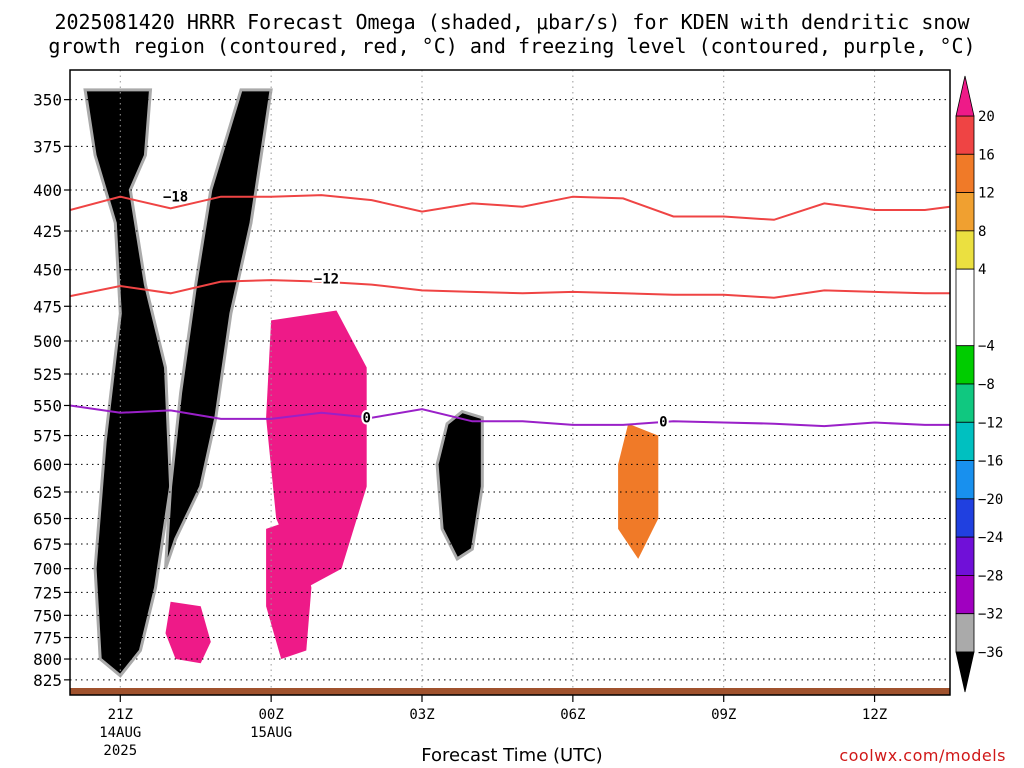 This screenshot has height=768, width=1024. Describe the element at coordinates (120, 733) in the screenshot. I see `x-tick-date-21Z: 14AUG` at that location.